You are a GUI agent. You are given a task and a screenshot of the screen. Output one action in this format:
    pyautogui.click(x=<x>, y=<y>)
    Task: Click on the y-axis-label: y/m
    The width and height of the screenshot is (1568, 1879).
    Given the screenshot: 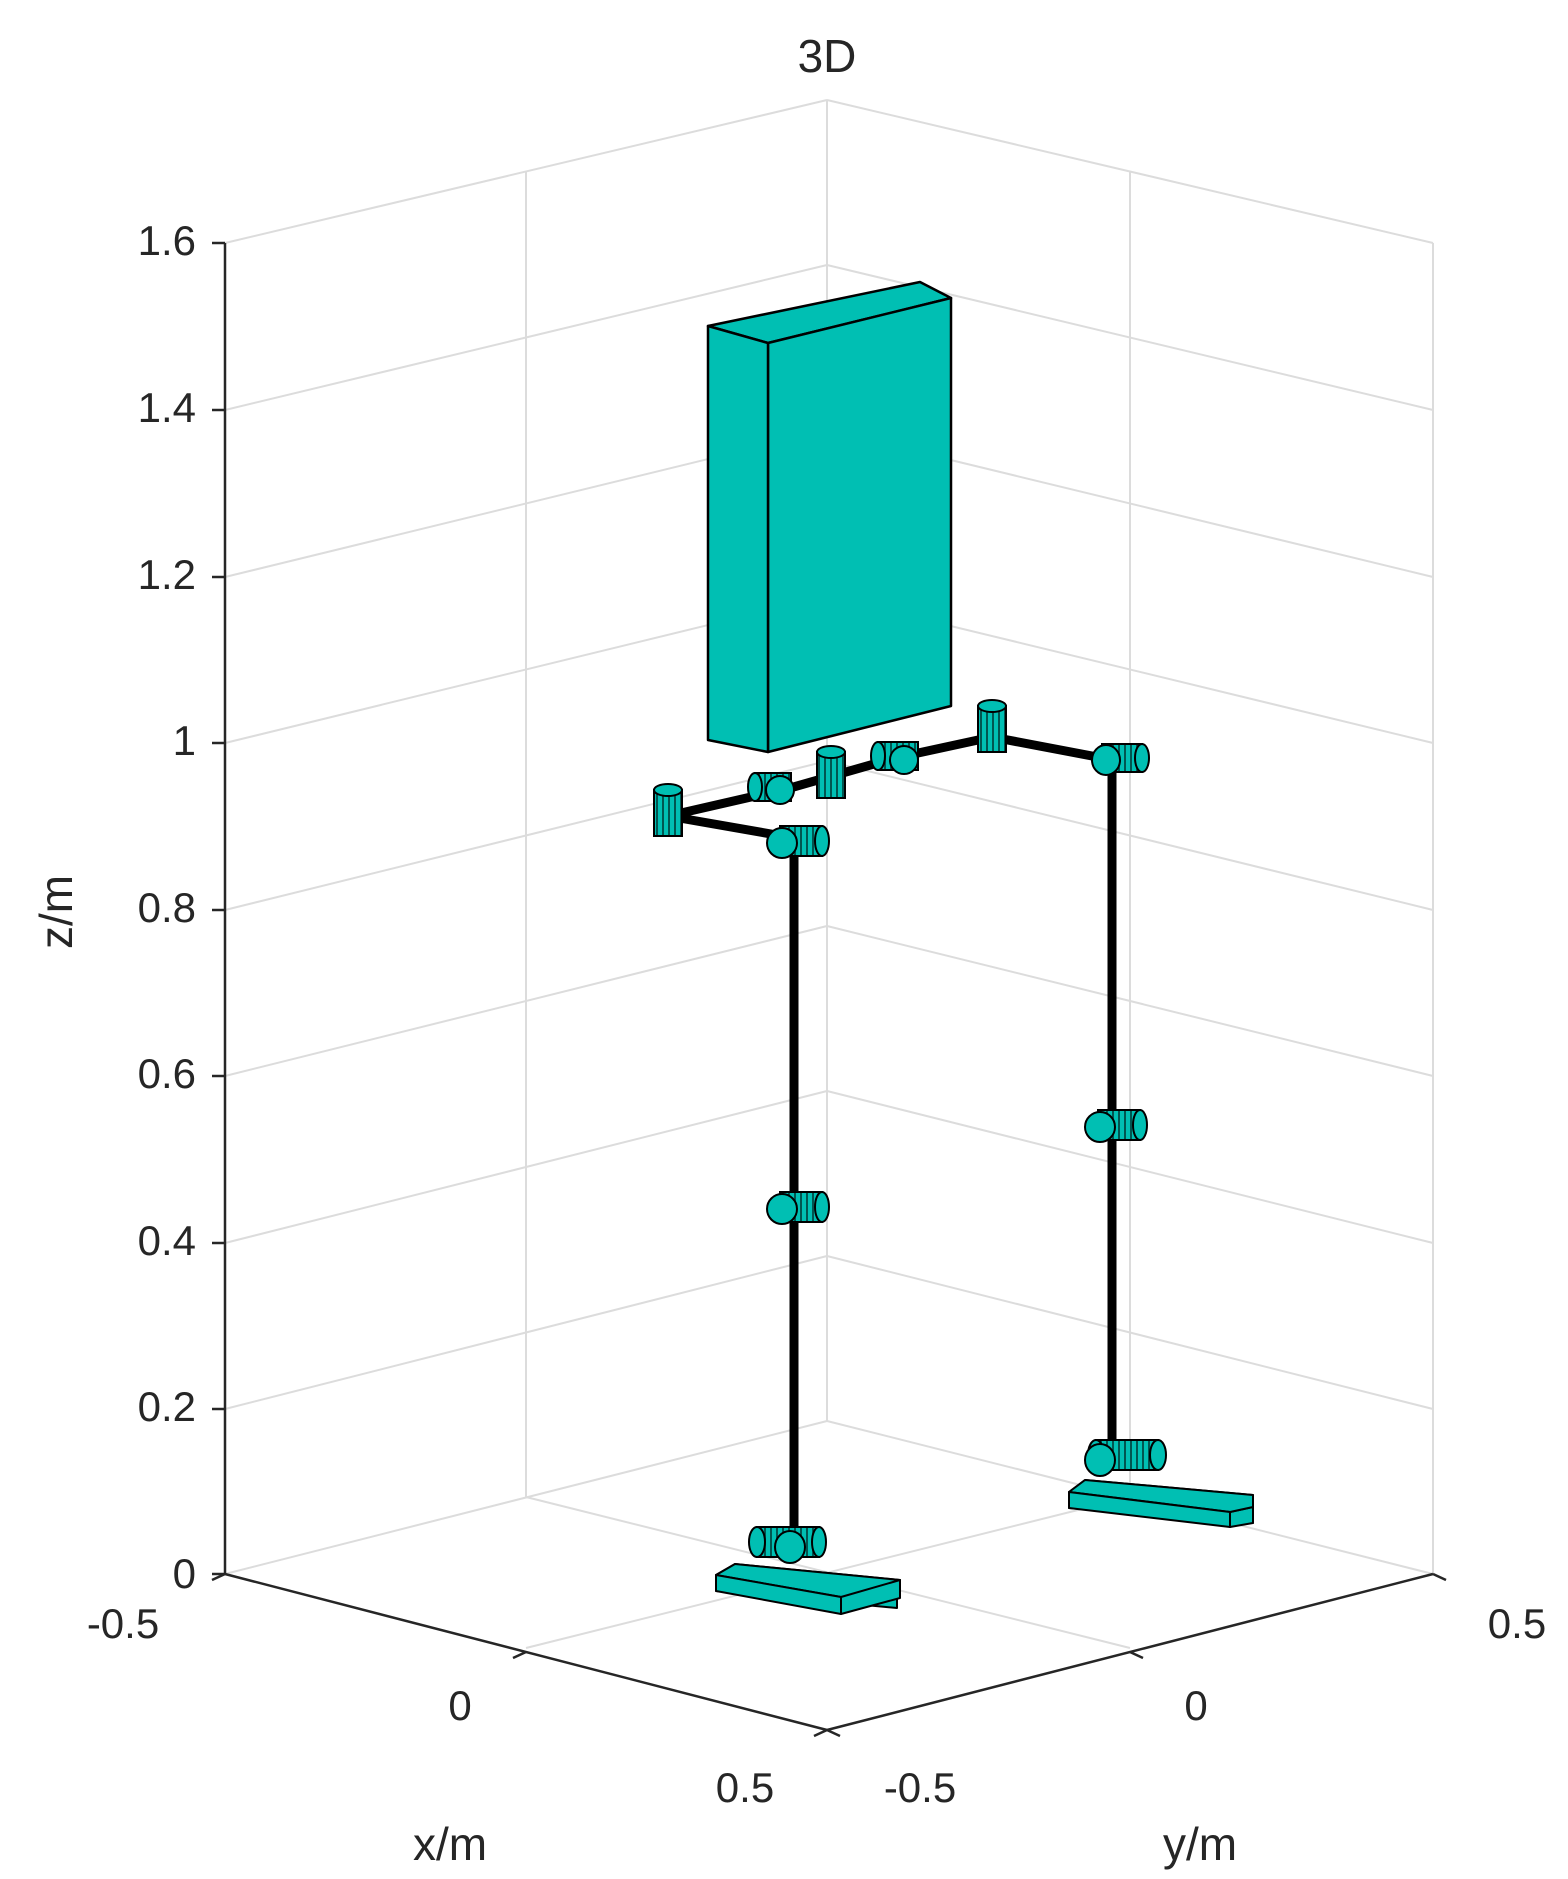 What is the action you would take?
    pyautogui.click(x=1200, y=1844)
    